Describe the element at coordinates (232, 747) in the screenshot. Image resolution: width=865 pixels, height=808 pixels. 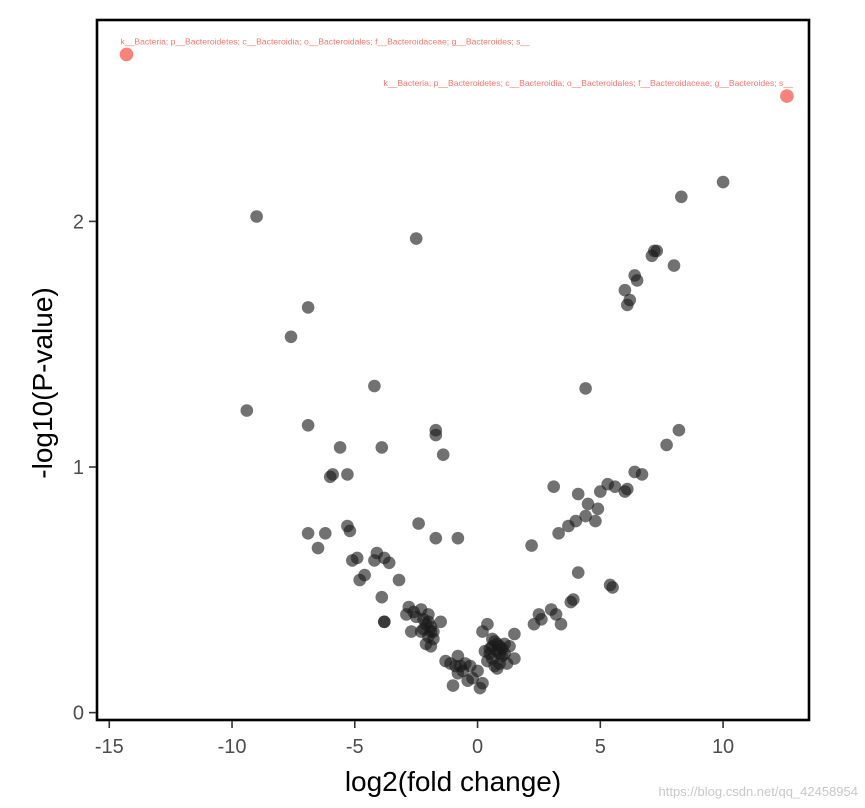
I see `x-tick-label: -10` at that location.